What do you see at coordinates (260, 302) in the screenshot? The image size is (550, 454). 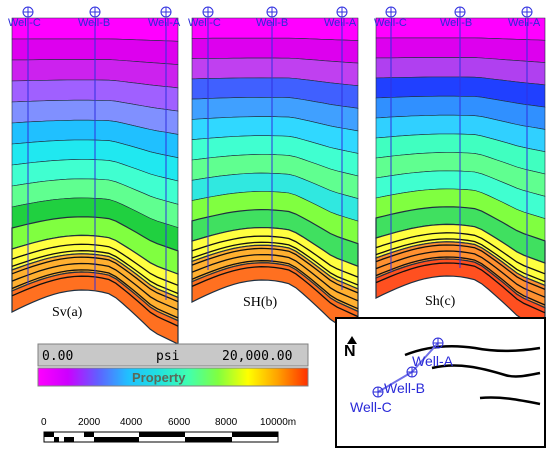 I see `panel-sh-label: SH(b)` at bounding box center [260, 302].